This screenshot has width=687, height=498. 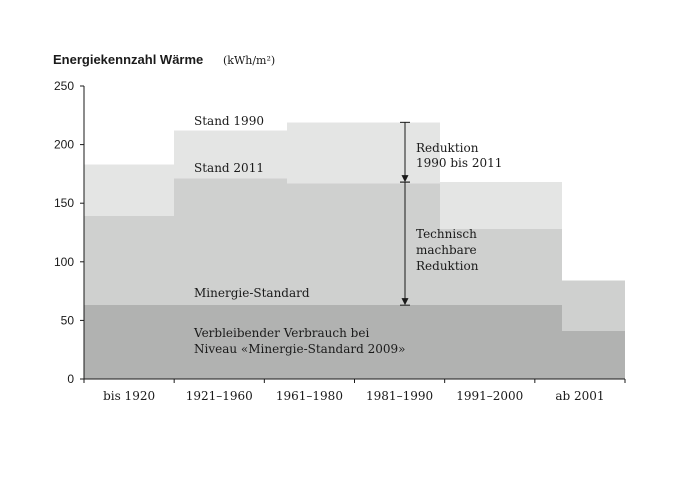 What do you see at coordinates (64, 86) in the screenshot?
I see `y-tick-label: 250` at bounding box center [64, 86].